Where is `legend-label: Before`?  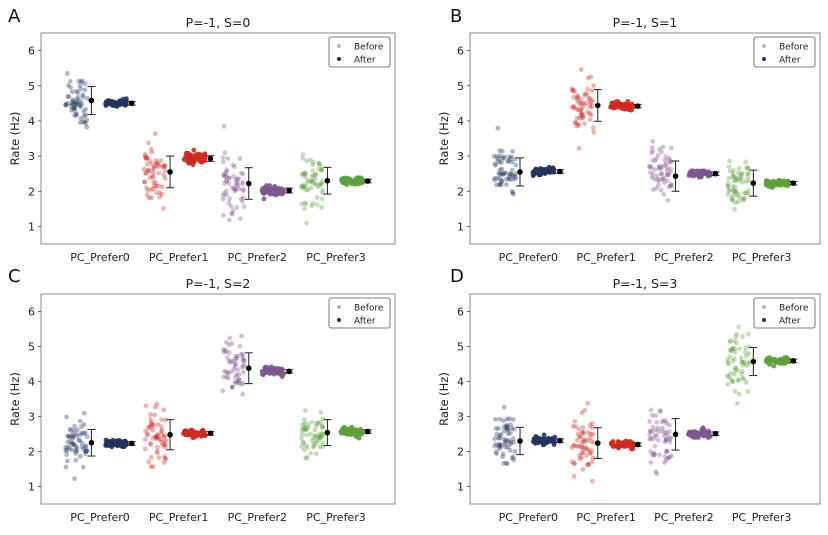
legend-label: Before is located at coordinates (369, 309).